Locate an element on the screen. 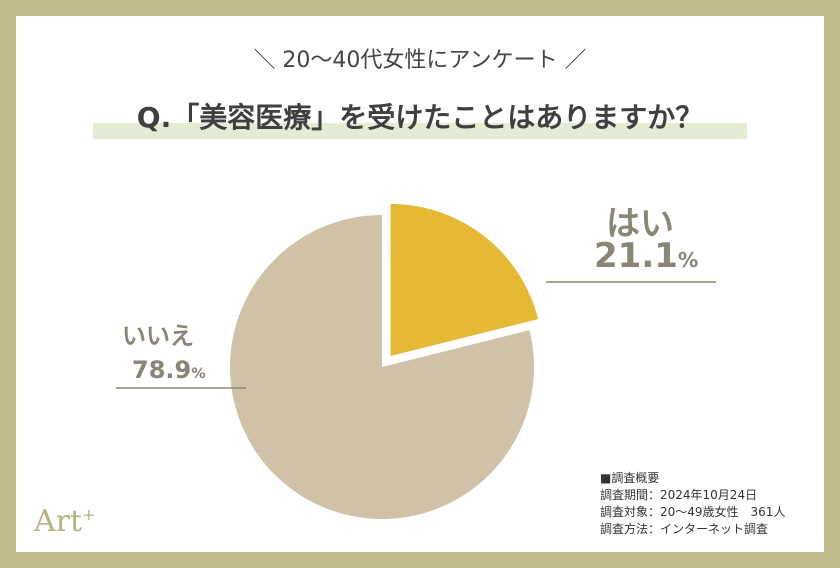 The image size is (840, 568). summary-heading: ■調査概要 is located at coordinates (630, 478).